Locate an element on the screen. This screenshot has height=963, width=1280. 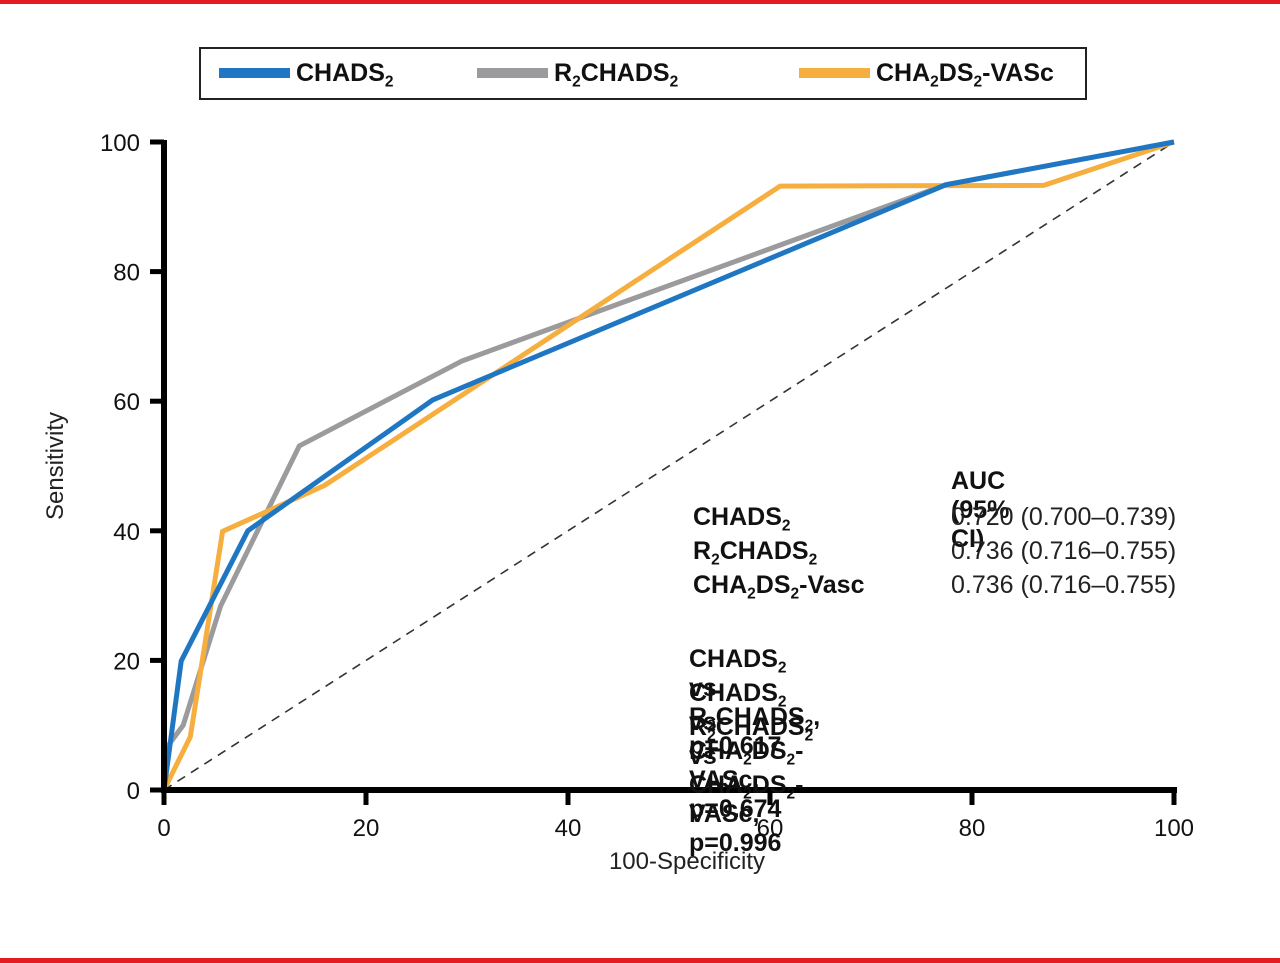
auc-row: CHA2DS2-Vasc 0.736 (0.716–0.755) is located at coordinates (963, 588).